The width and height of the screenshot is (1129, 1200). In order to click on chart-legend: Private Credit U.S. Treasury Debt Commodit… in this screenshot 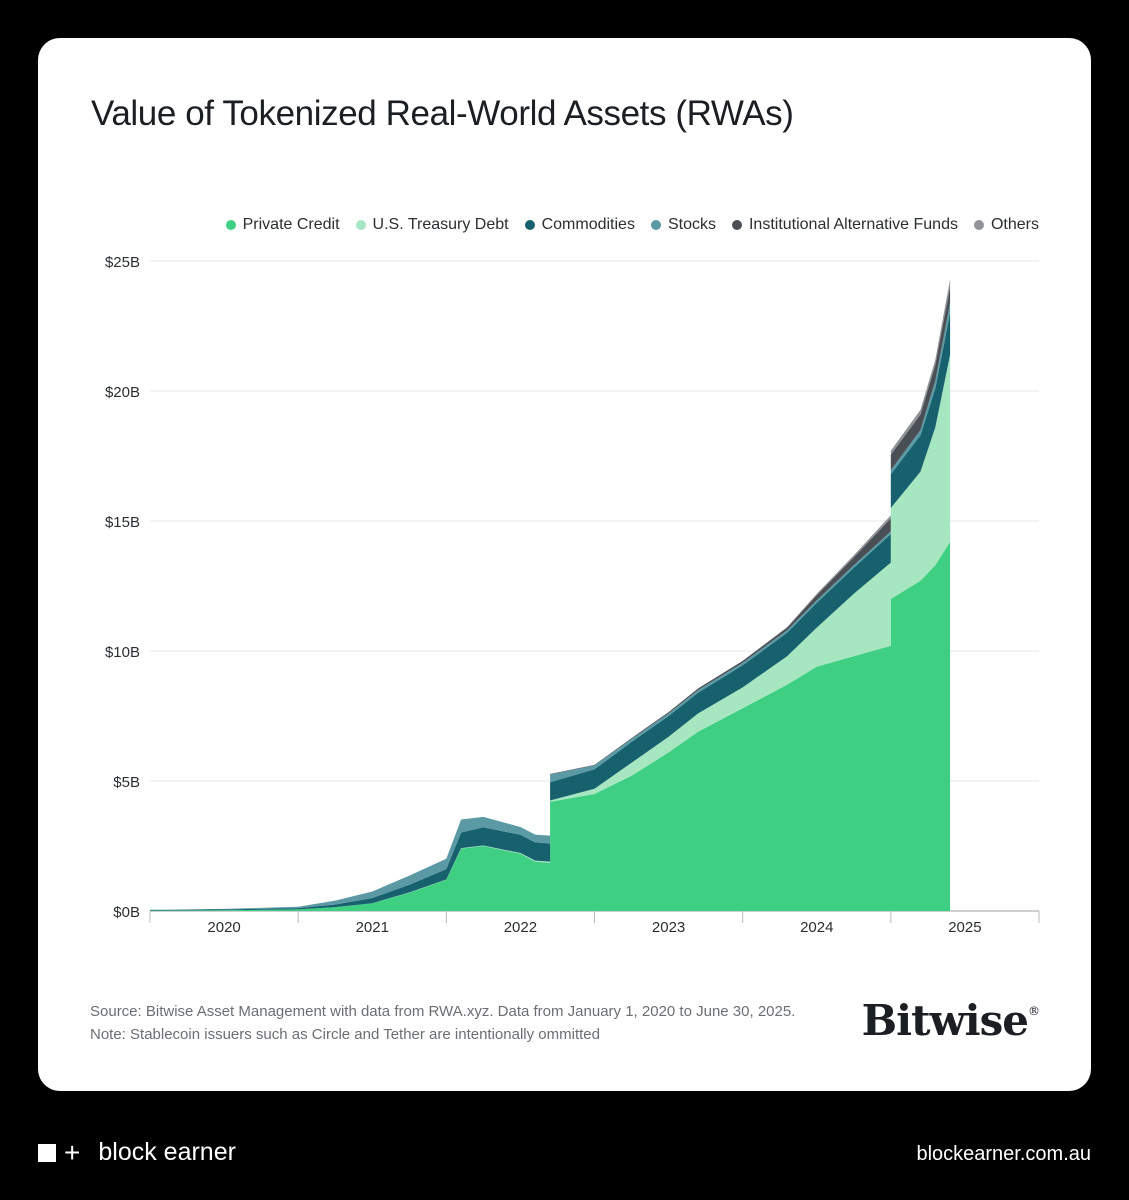, I will do `click(632, 225)`.